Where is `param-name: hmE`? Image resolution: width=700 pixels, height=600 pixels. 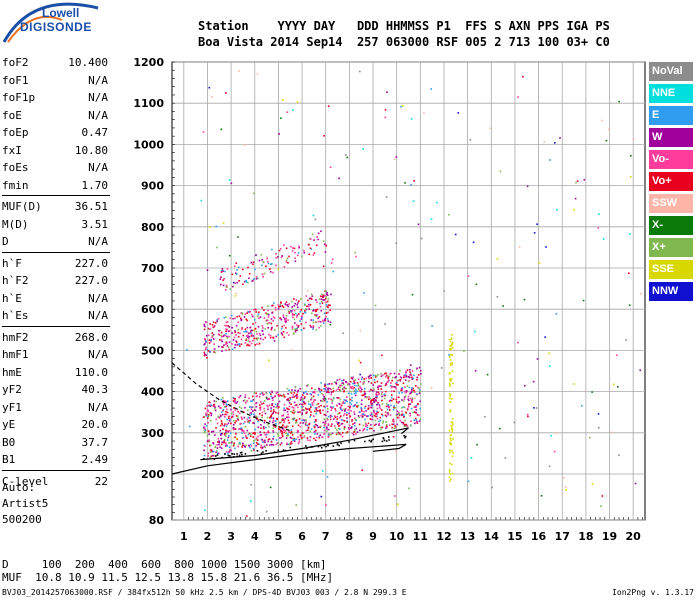 param-name: hmE is located at coordinates (12, 372).